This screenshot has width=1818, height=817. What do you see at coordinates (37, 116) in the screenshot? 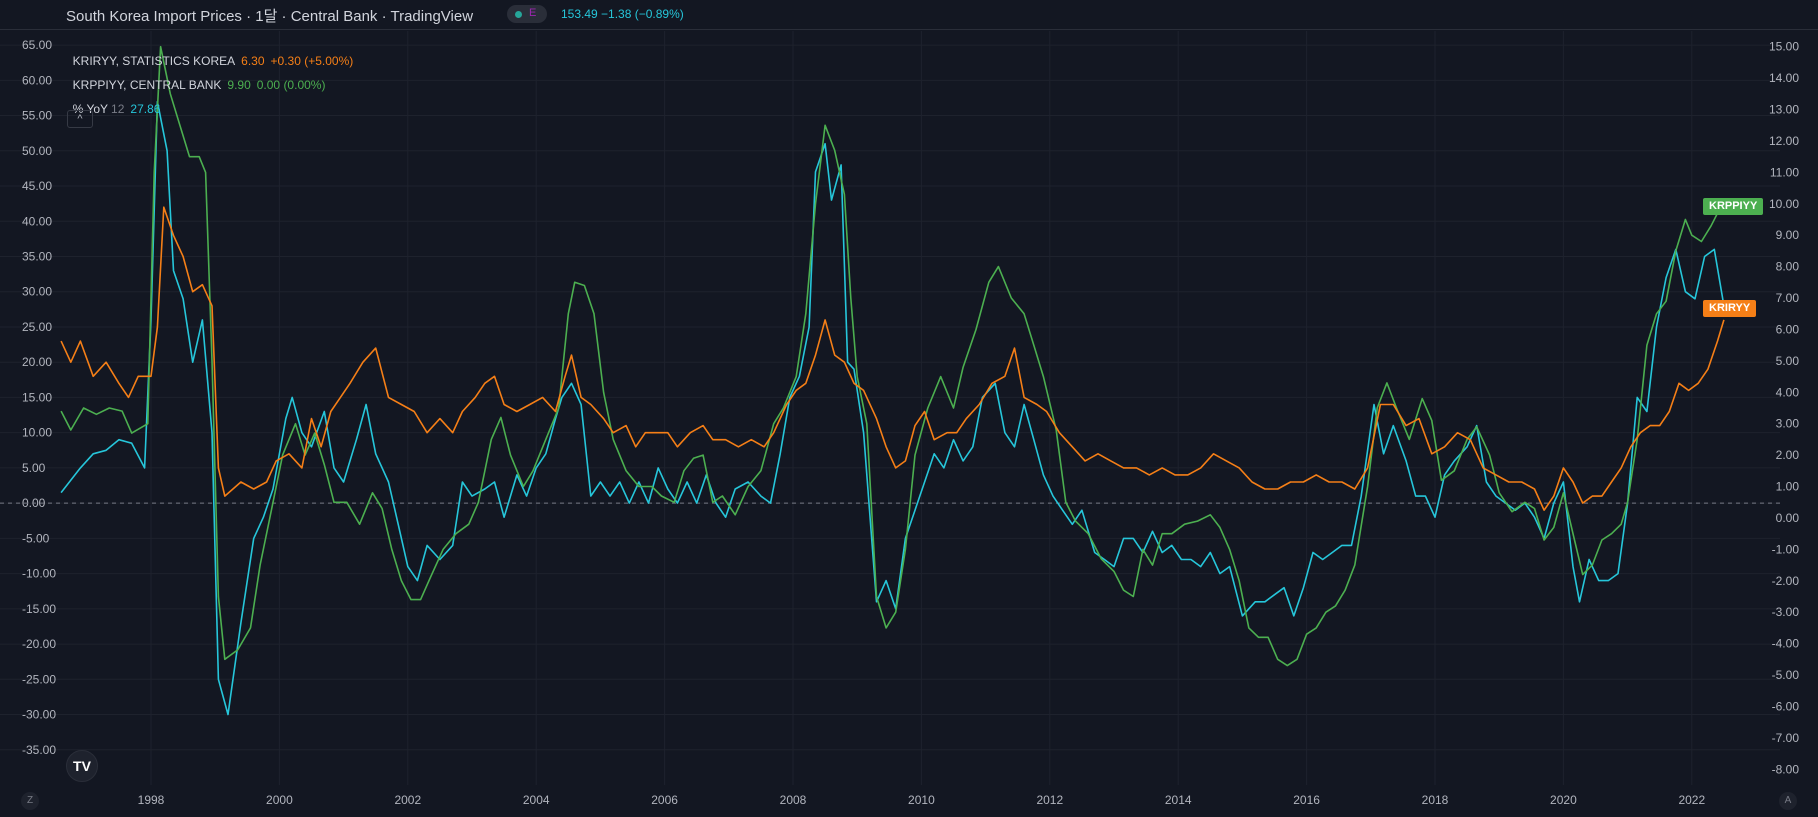
I see `left-axis-tick-label: 55.00` at bounding box center [37, 116].